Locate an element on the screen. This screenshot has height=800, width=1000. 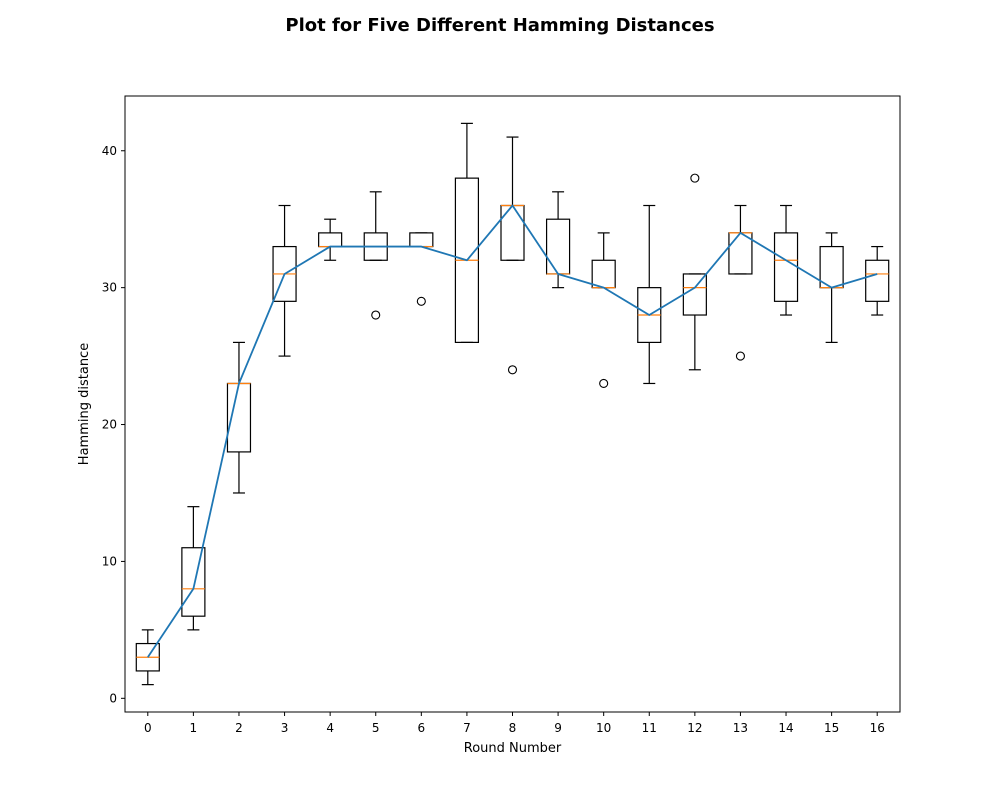
x-tick-label: 14 is located at coordinates (785, 728).